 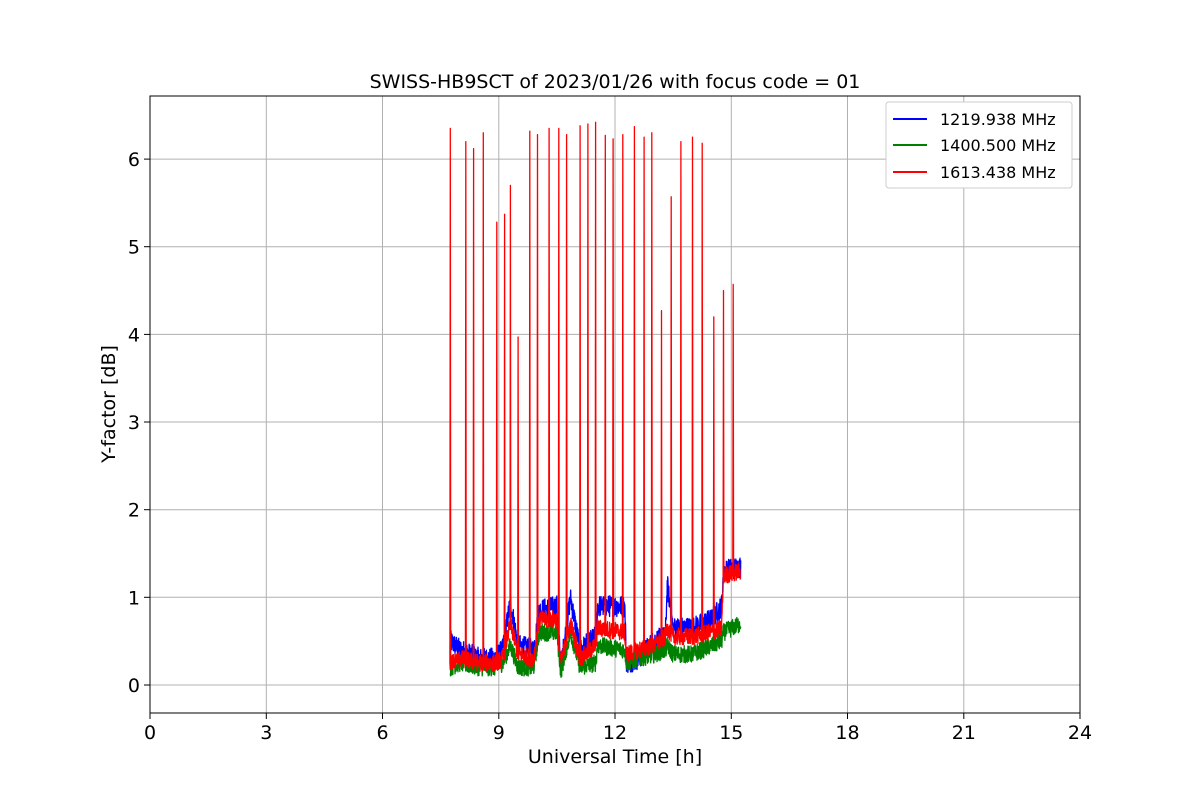 I want to click on y-tick-label: 0, so click(x=134, y=686).